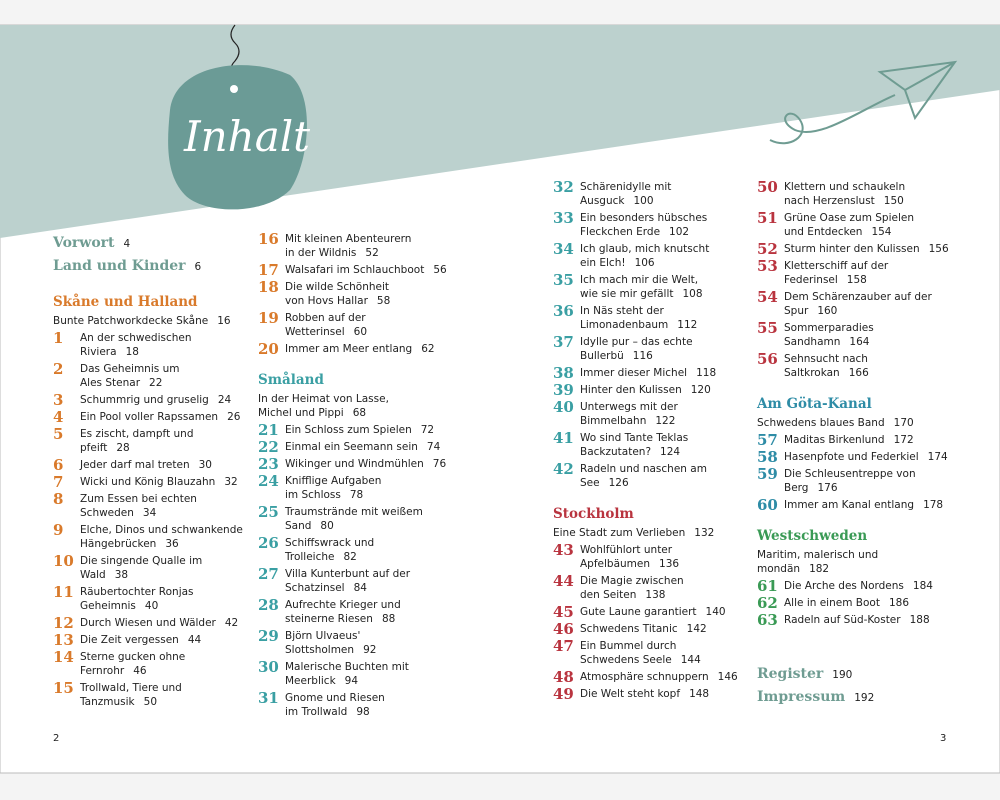  What do you see at coordinates (844, 201) in the screenshot?
I see `line: nach Herzenslust 150` at bounding box center [844, 201].